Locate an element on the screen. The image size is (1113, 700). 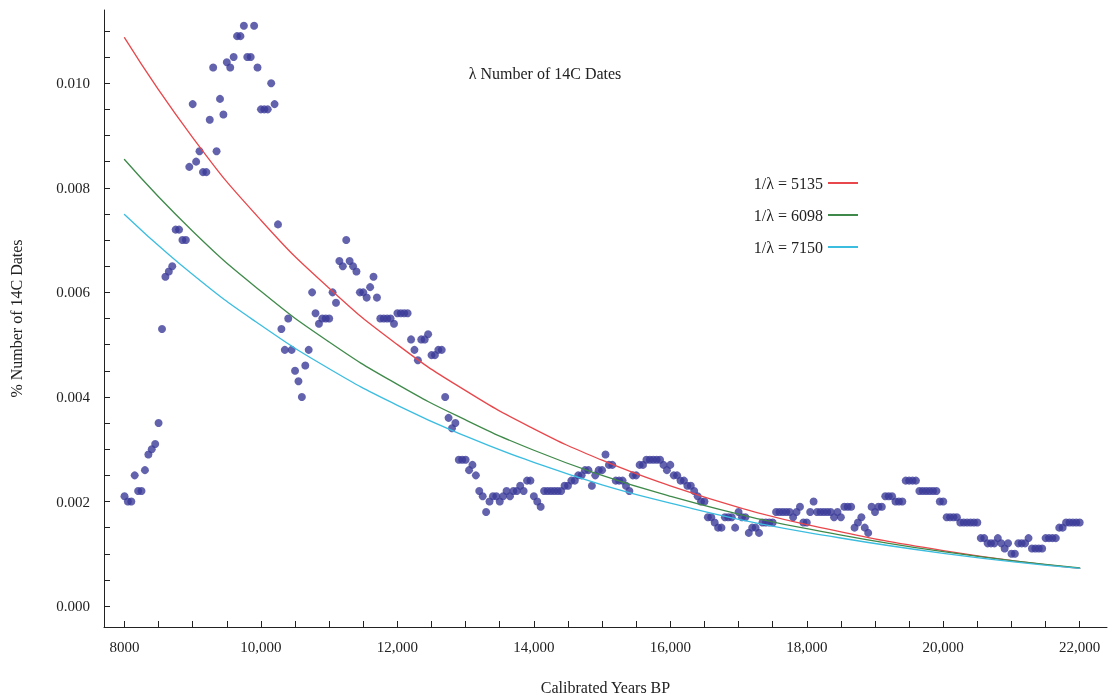
x-tick-label: 14,000 is located at coordinates (534, 646).